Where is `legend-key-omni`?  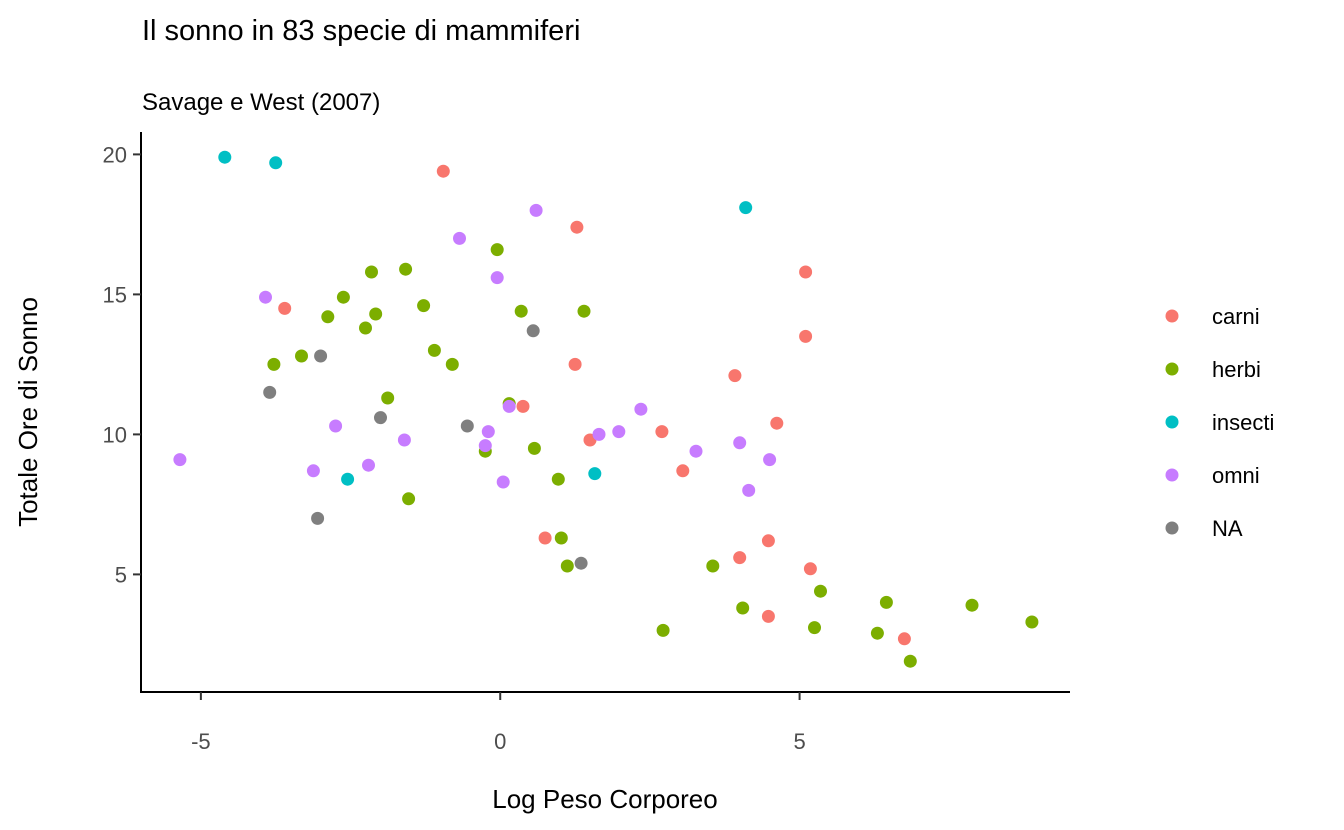 legend-key-omni is located at coordinates (1172, 475).